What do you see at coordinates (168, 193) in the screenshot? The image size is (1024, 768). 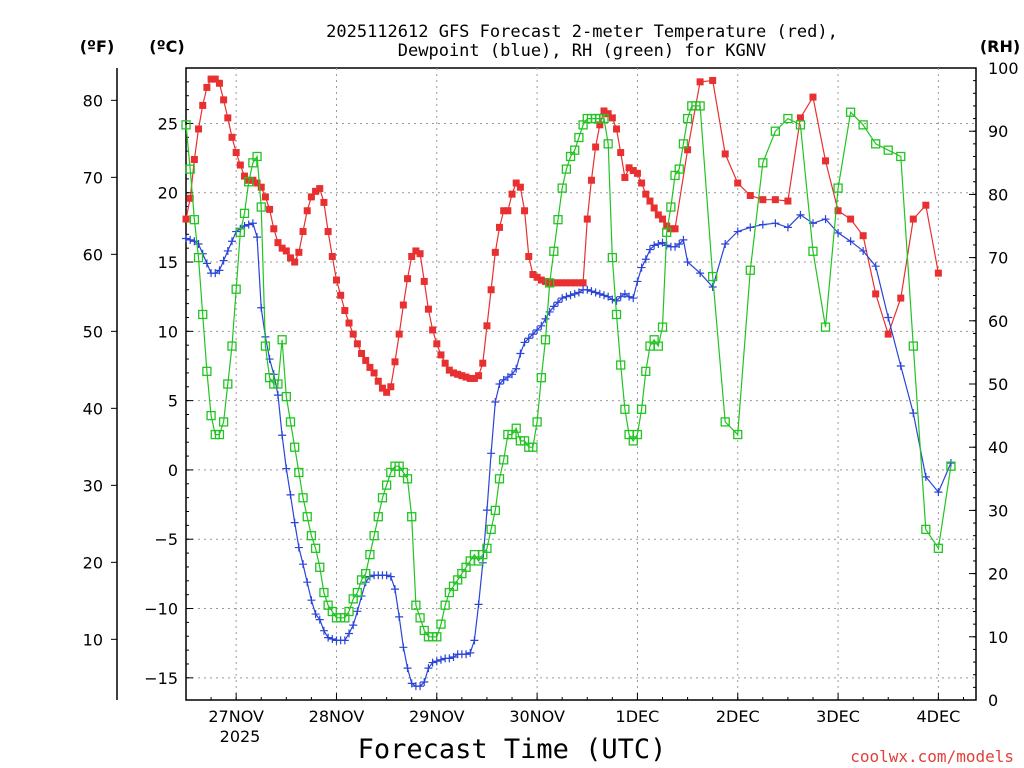 I see `celsius-tick-label: 20` at bounding box center [168, 193].